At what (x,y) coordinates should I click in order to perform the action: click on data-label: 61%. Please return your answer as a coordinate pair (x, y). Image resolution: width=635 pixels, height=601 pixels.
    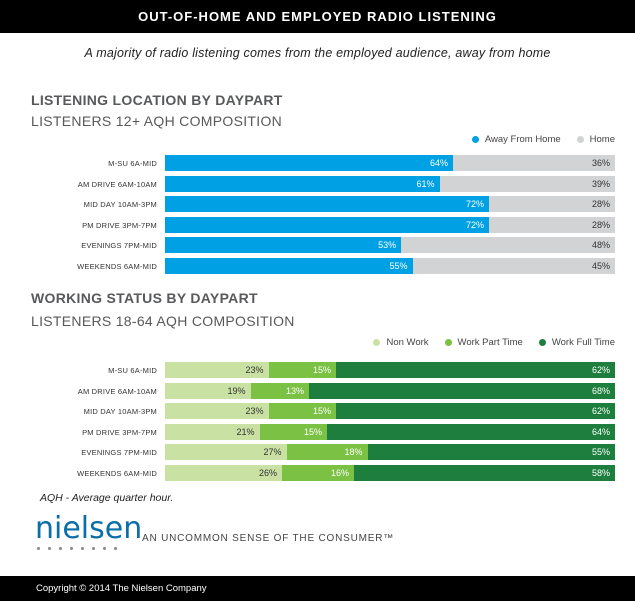
    Looking at the image, I should click on (425, 183).